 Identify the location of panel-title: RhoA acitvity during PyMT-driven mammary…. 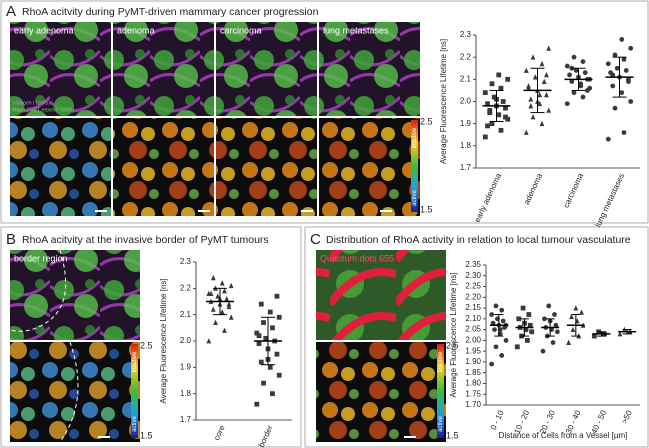
(170, 12).